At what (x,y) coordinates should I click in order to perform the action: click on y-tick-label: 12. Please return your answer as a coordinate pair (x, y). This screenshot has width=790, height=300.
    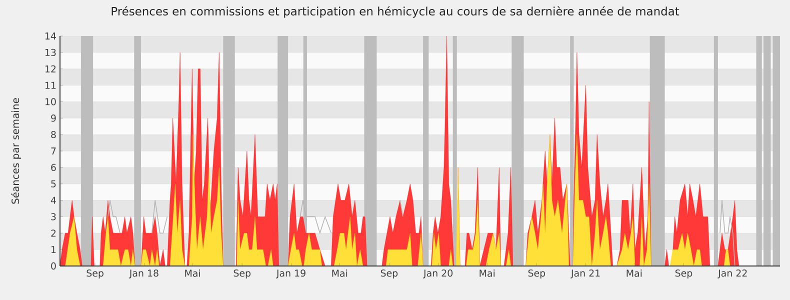
    Looking at the image, I should click on (50, 68).